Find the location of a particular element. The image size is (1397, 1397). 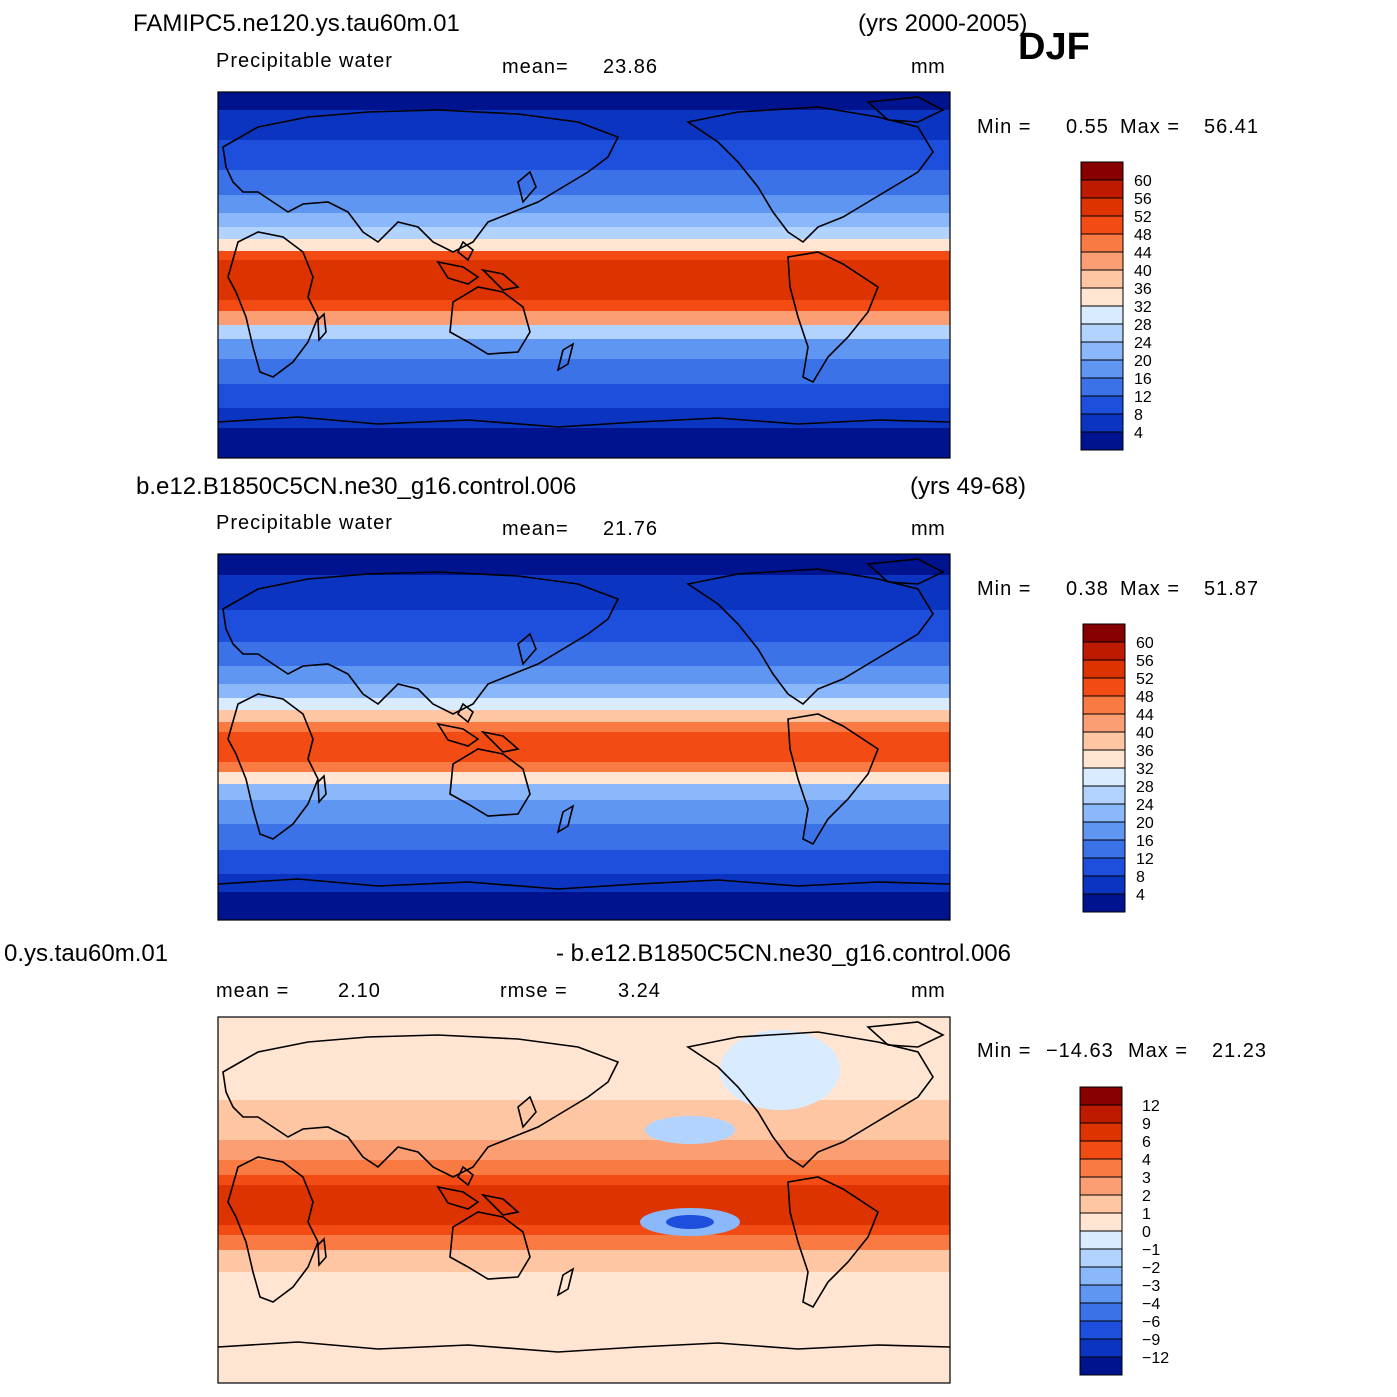

panel2-max-value: 51.87 is located at coordinates (1232, 589).